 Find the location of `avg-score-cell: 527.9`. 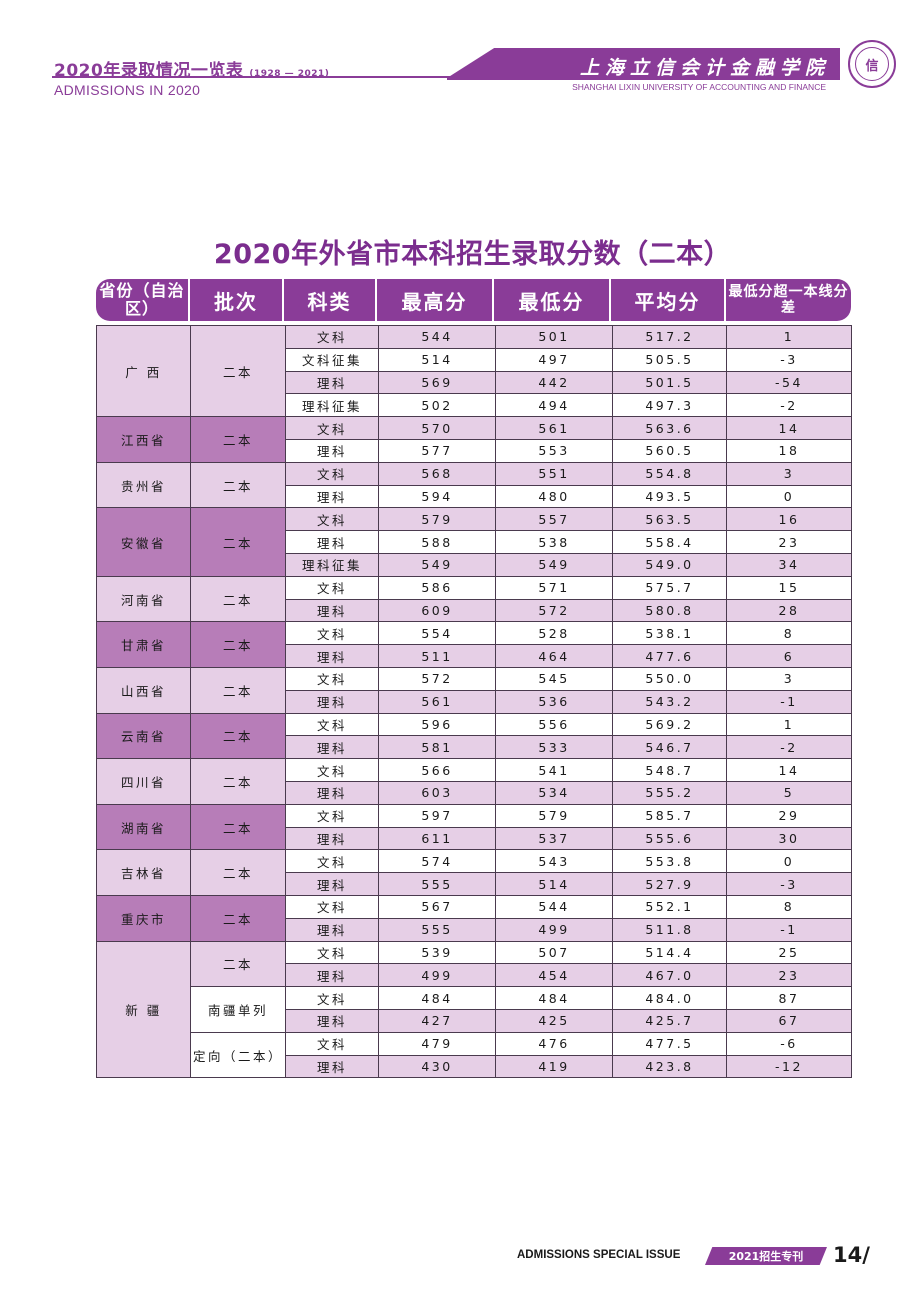

avg-score-cell: 527.9 is located at coordinates (669, 884).